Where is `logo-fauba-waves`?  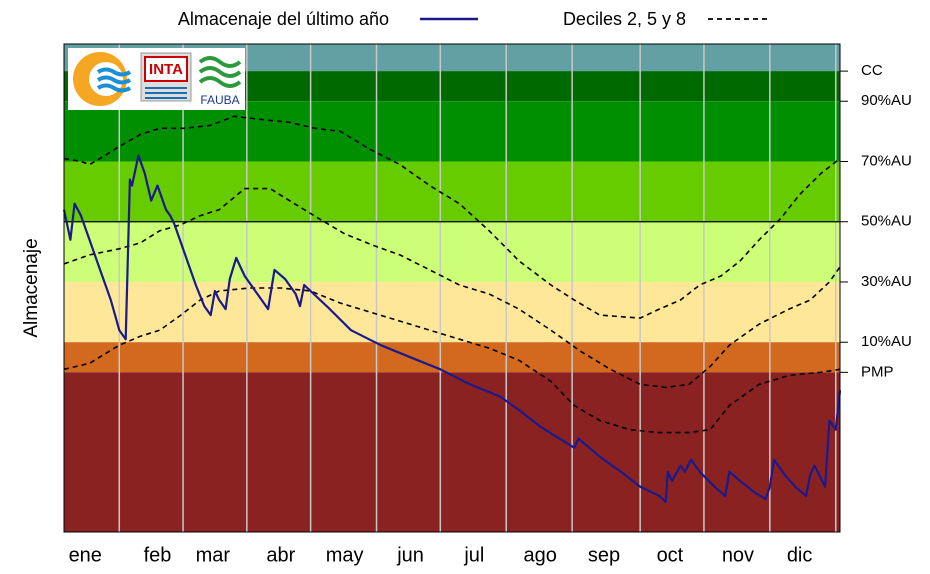
logo-fauba-waves is located at coordinates (220, 72).